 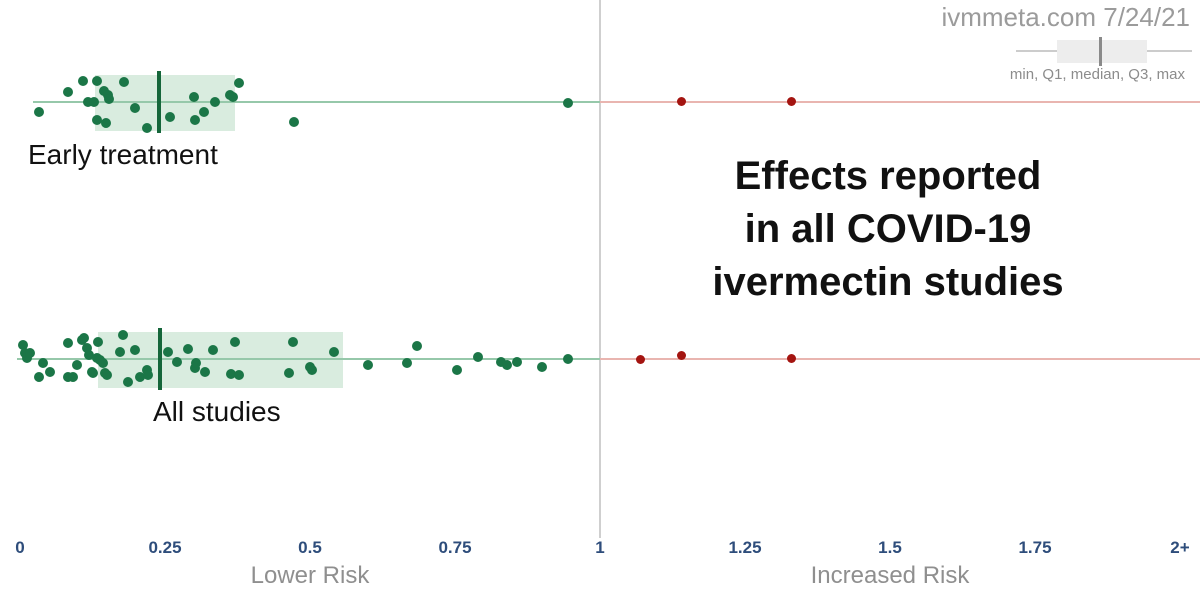 What do you see at coordinates (890, 575) in the screenshot?
I see `axis-label-increased-risk: Increased Risk` at bounding box center [890, 575].